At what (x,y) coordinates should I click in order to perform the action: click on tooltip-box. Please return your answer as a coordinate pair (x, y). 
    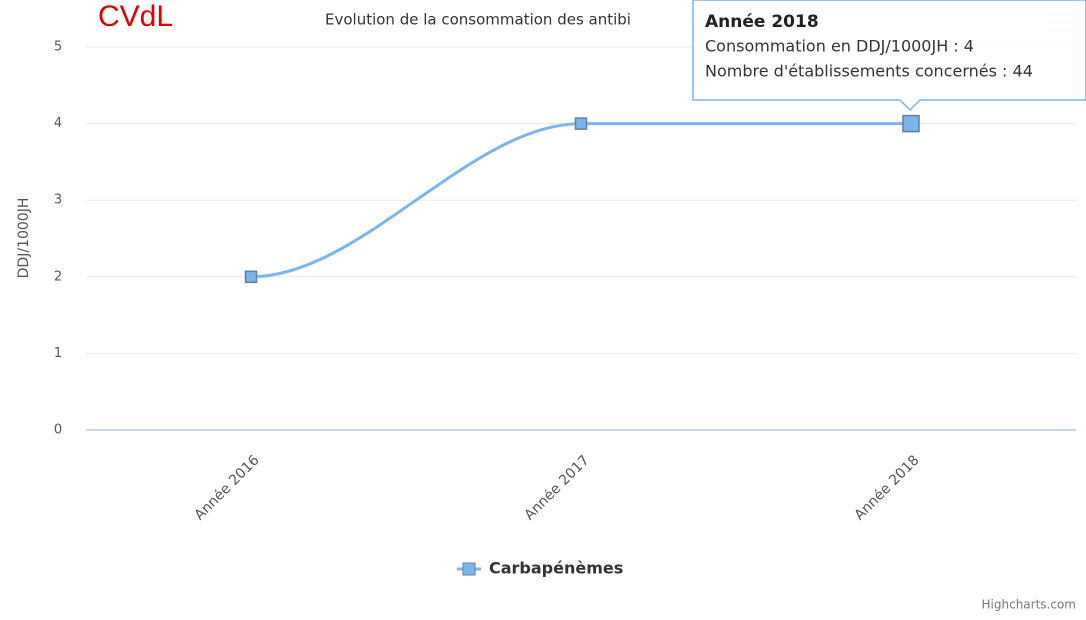
    Looking at the image, I should click on (889, 56).